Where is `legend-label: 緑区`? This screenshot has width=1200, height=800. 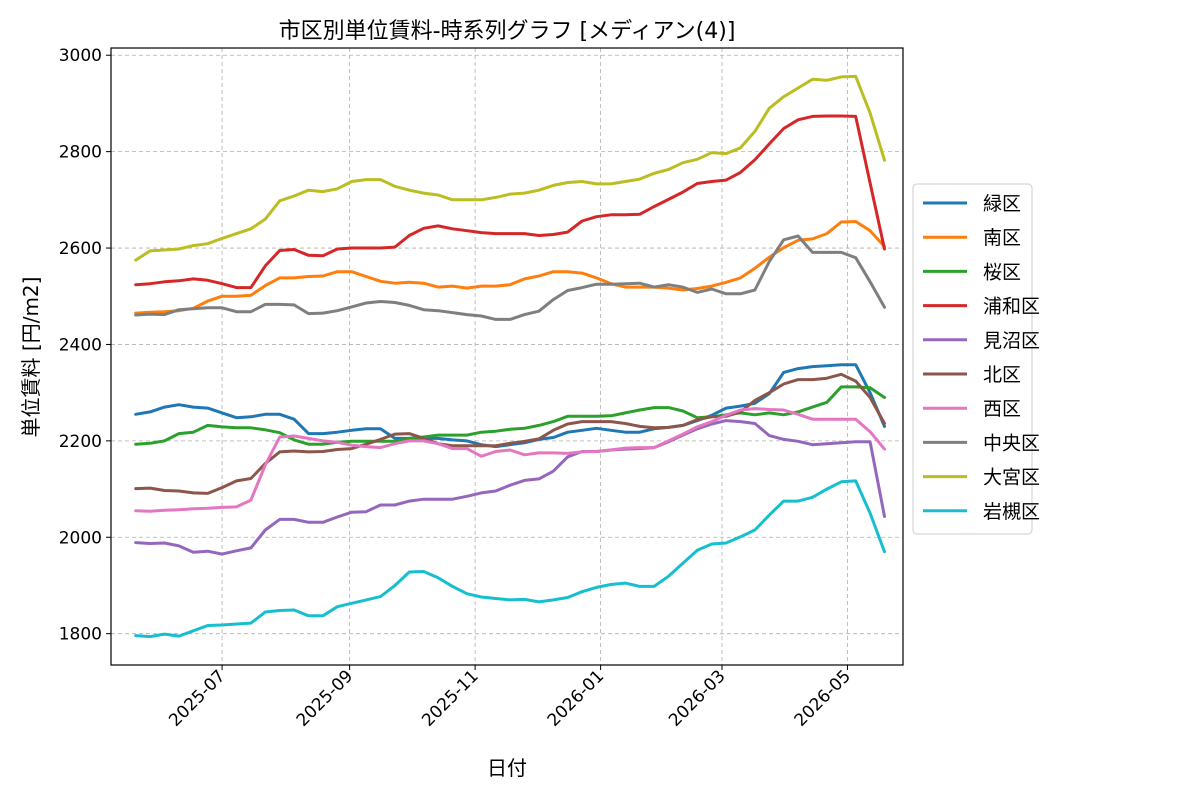
legend-label: 緑区 is located at coordinates (1002, 204).